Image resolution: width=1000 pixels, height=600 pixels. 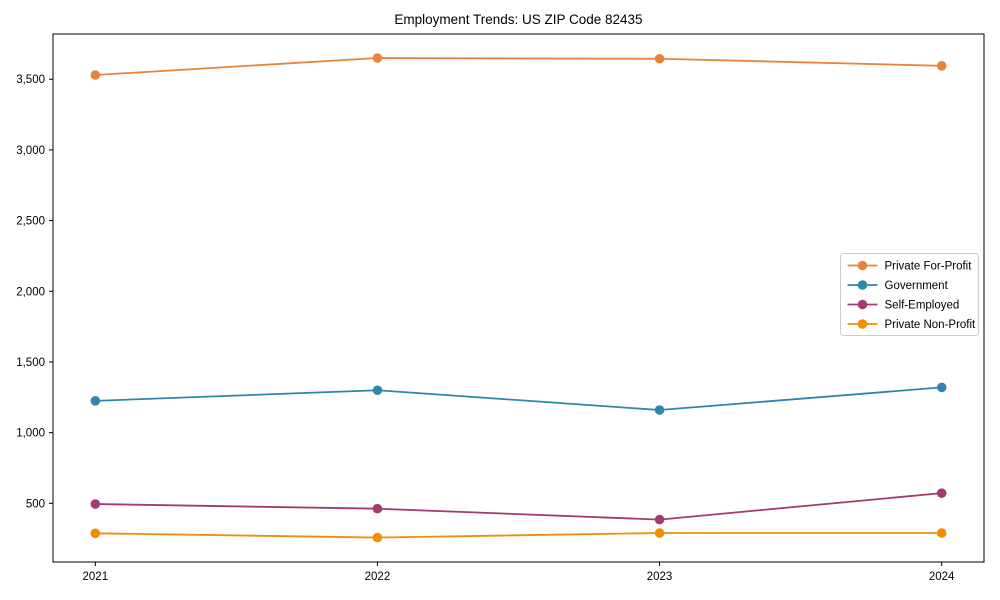 What do you see at coordinates (30, 80) in the screenshot?
I see `y-tick-label: 3,500` at bounding box center [30, 80].